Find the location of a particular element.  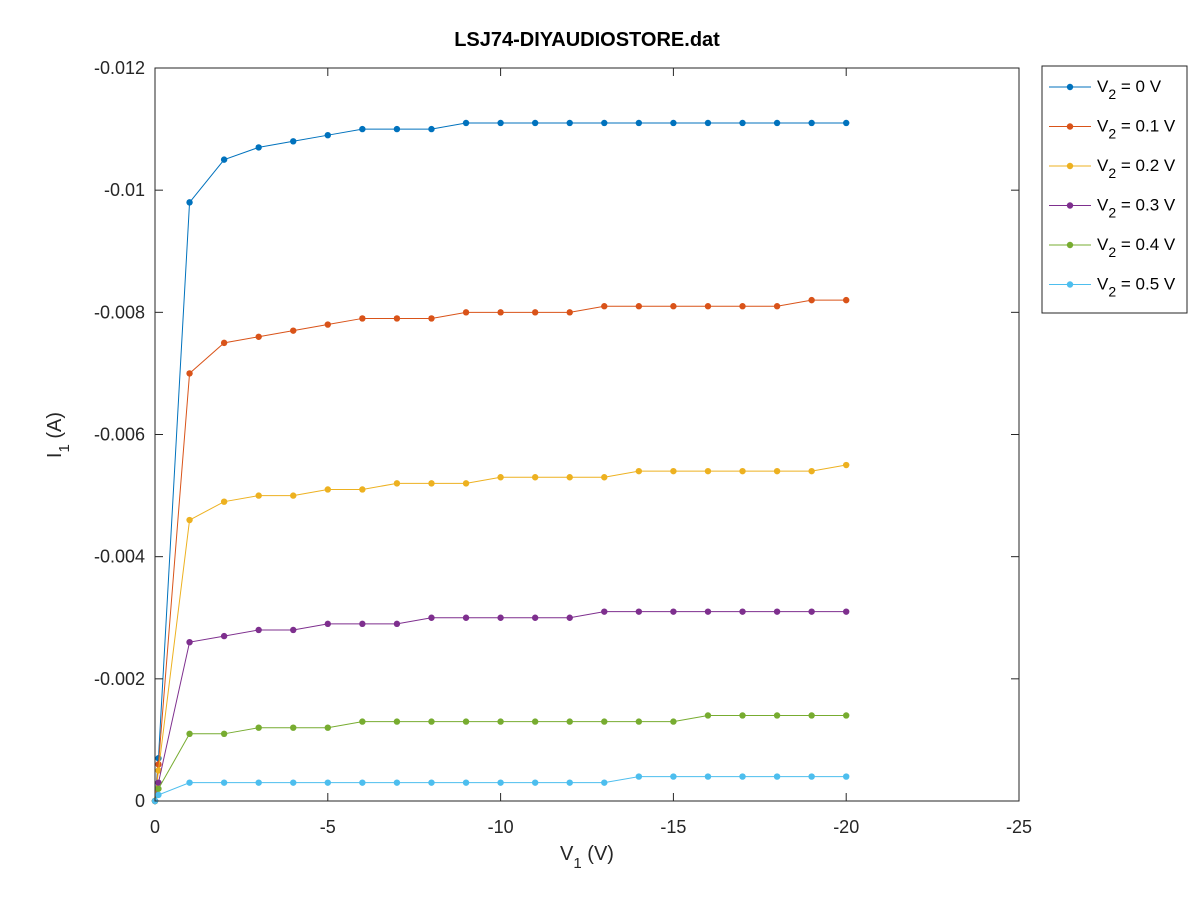

y-axis-label-main: I is located at coordinates (55, 456).